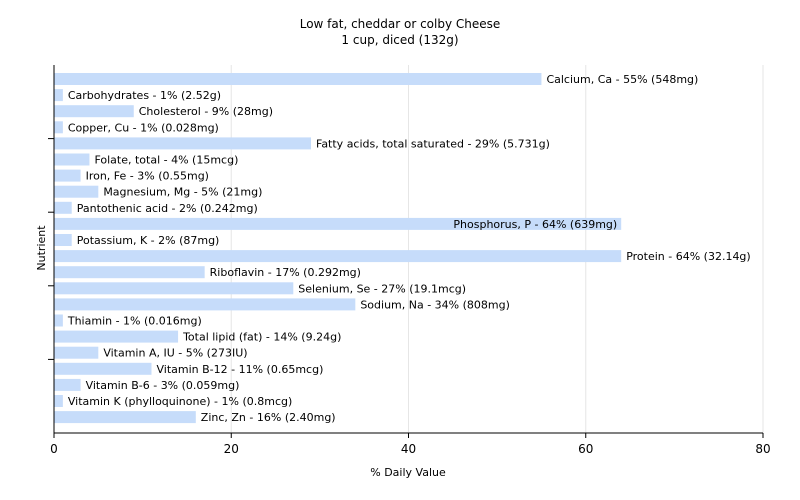  What do you see at coordinates (688, 256) in the screenshot?
I see `bar-label: Protein - 64% (32.14g)` at bounding box center [688, 256].